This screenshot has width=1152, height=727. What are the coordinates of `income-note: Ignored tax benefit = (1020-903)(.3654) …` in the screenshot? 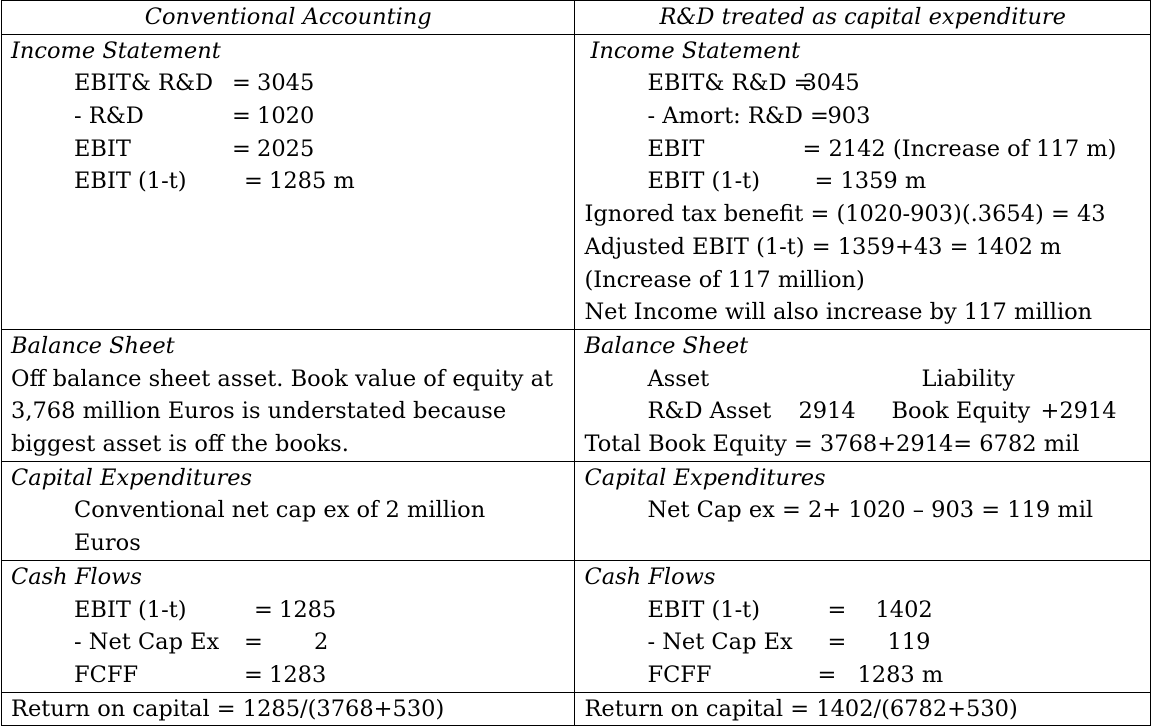 It's located at (845, 214).